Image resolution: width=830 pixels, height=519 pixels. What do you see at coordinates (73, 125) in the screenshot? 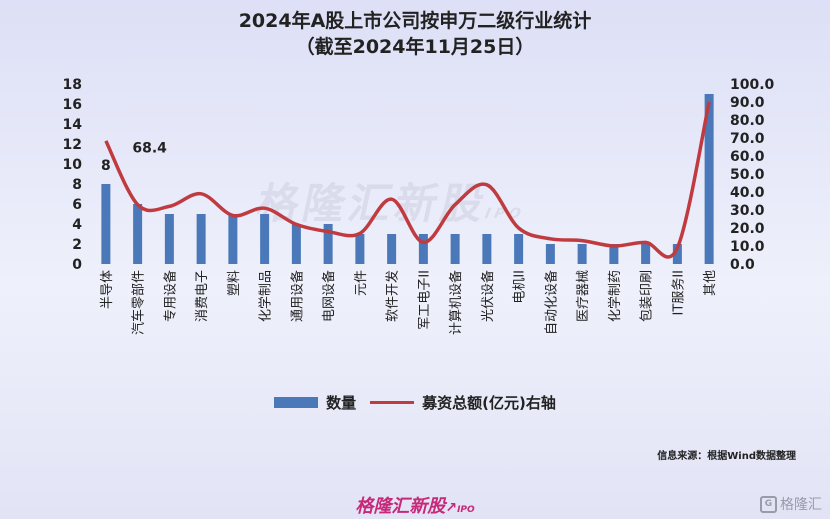
I see `y-left-tick-label: 14` at bounding box center [73, 125].